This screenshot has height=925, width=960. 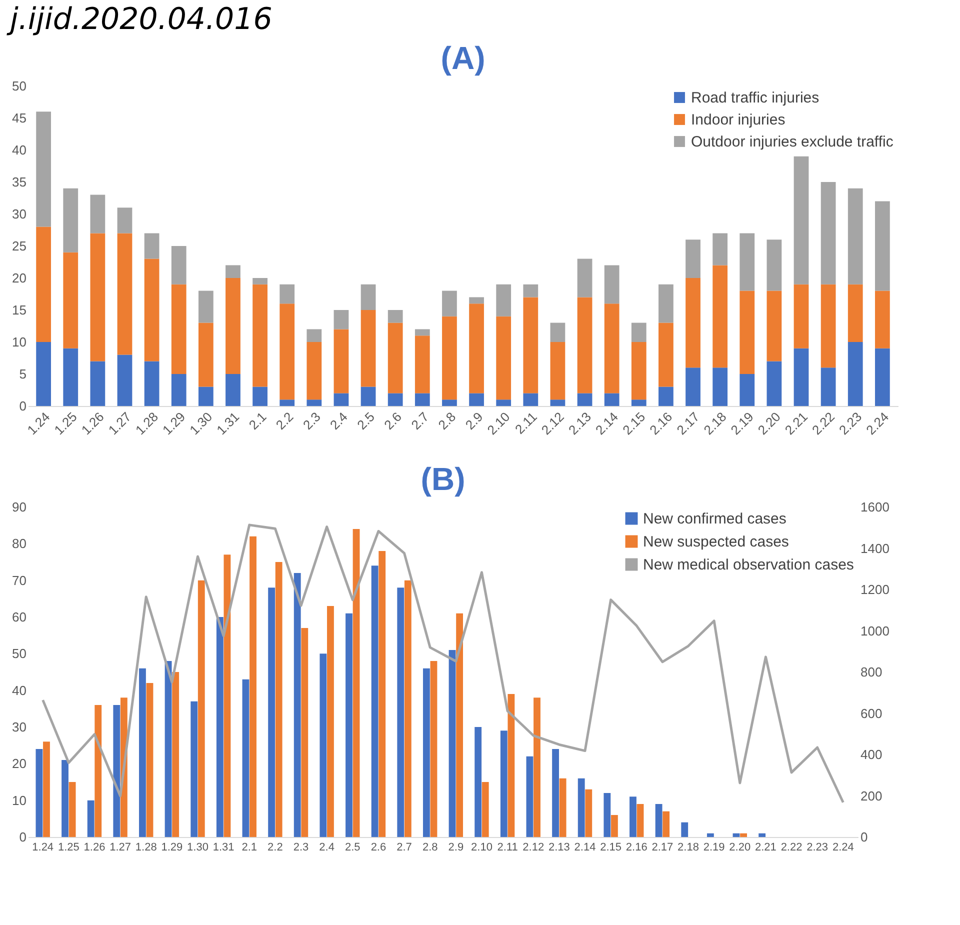 What do you see at coordinates (688, 848) in the screenshot?
I see `x-tick-label: 2.18` at bounding box center [688, 848].